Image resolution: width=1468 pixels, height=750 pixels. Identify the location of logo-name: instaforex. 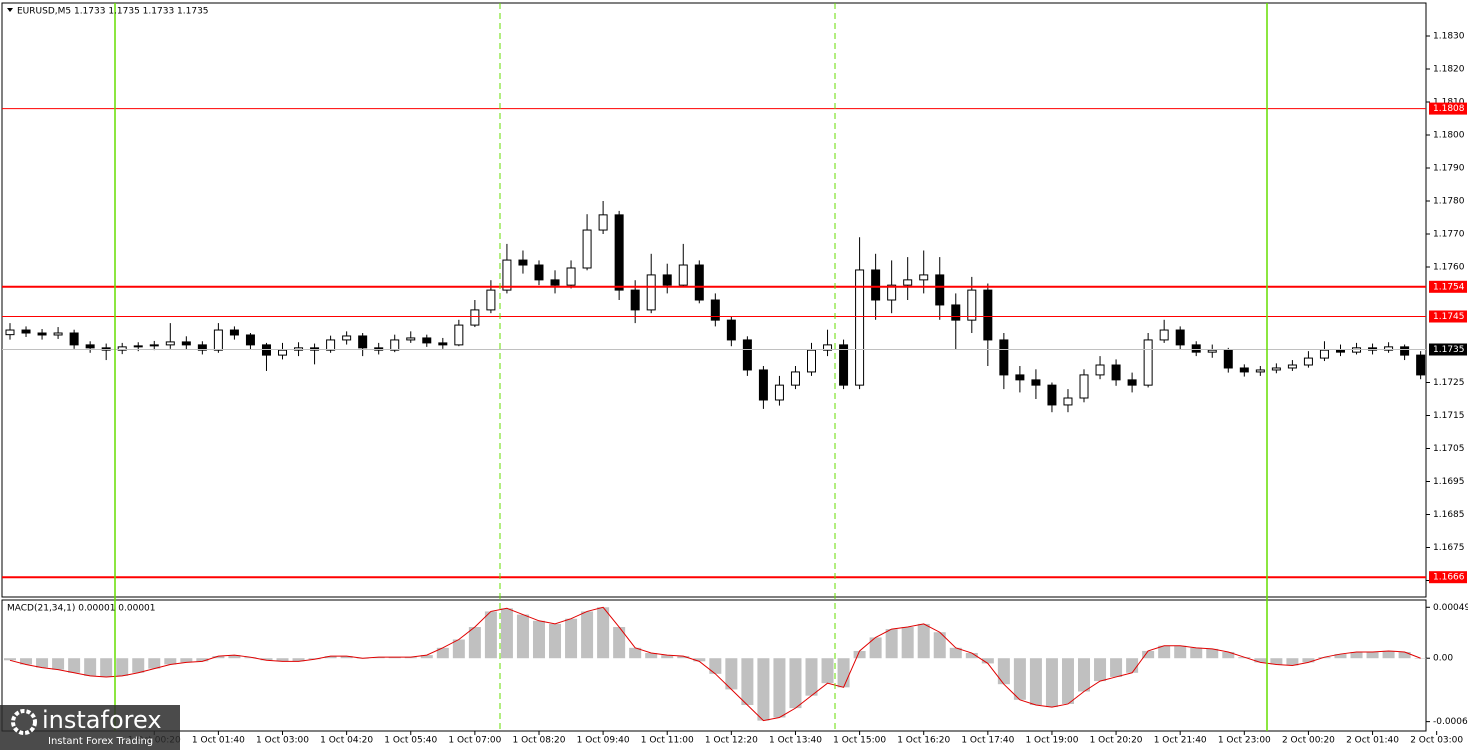
(102, 720).